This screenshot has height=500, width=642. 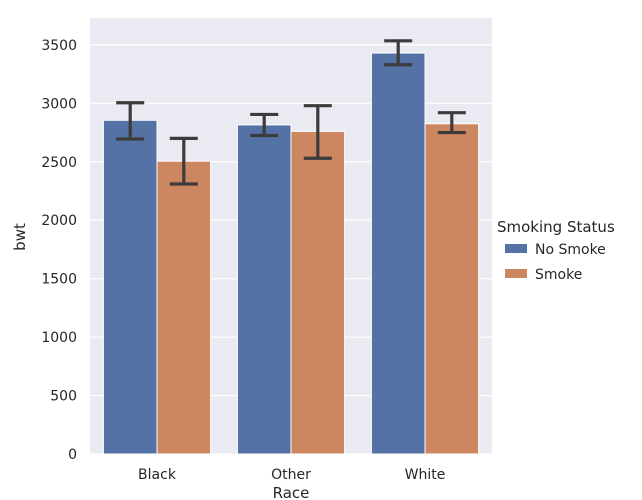 What do you see at coordinates (556, 227) in the screenshot?
I see `legend-title: Smoking Status` at bounding box center [556, 227].